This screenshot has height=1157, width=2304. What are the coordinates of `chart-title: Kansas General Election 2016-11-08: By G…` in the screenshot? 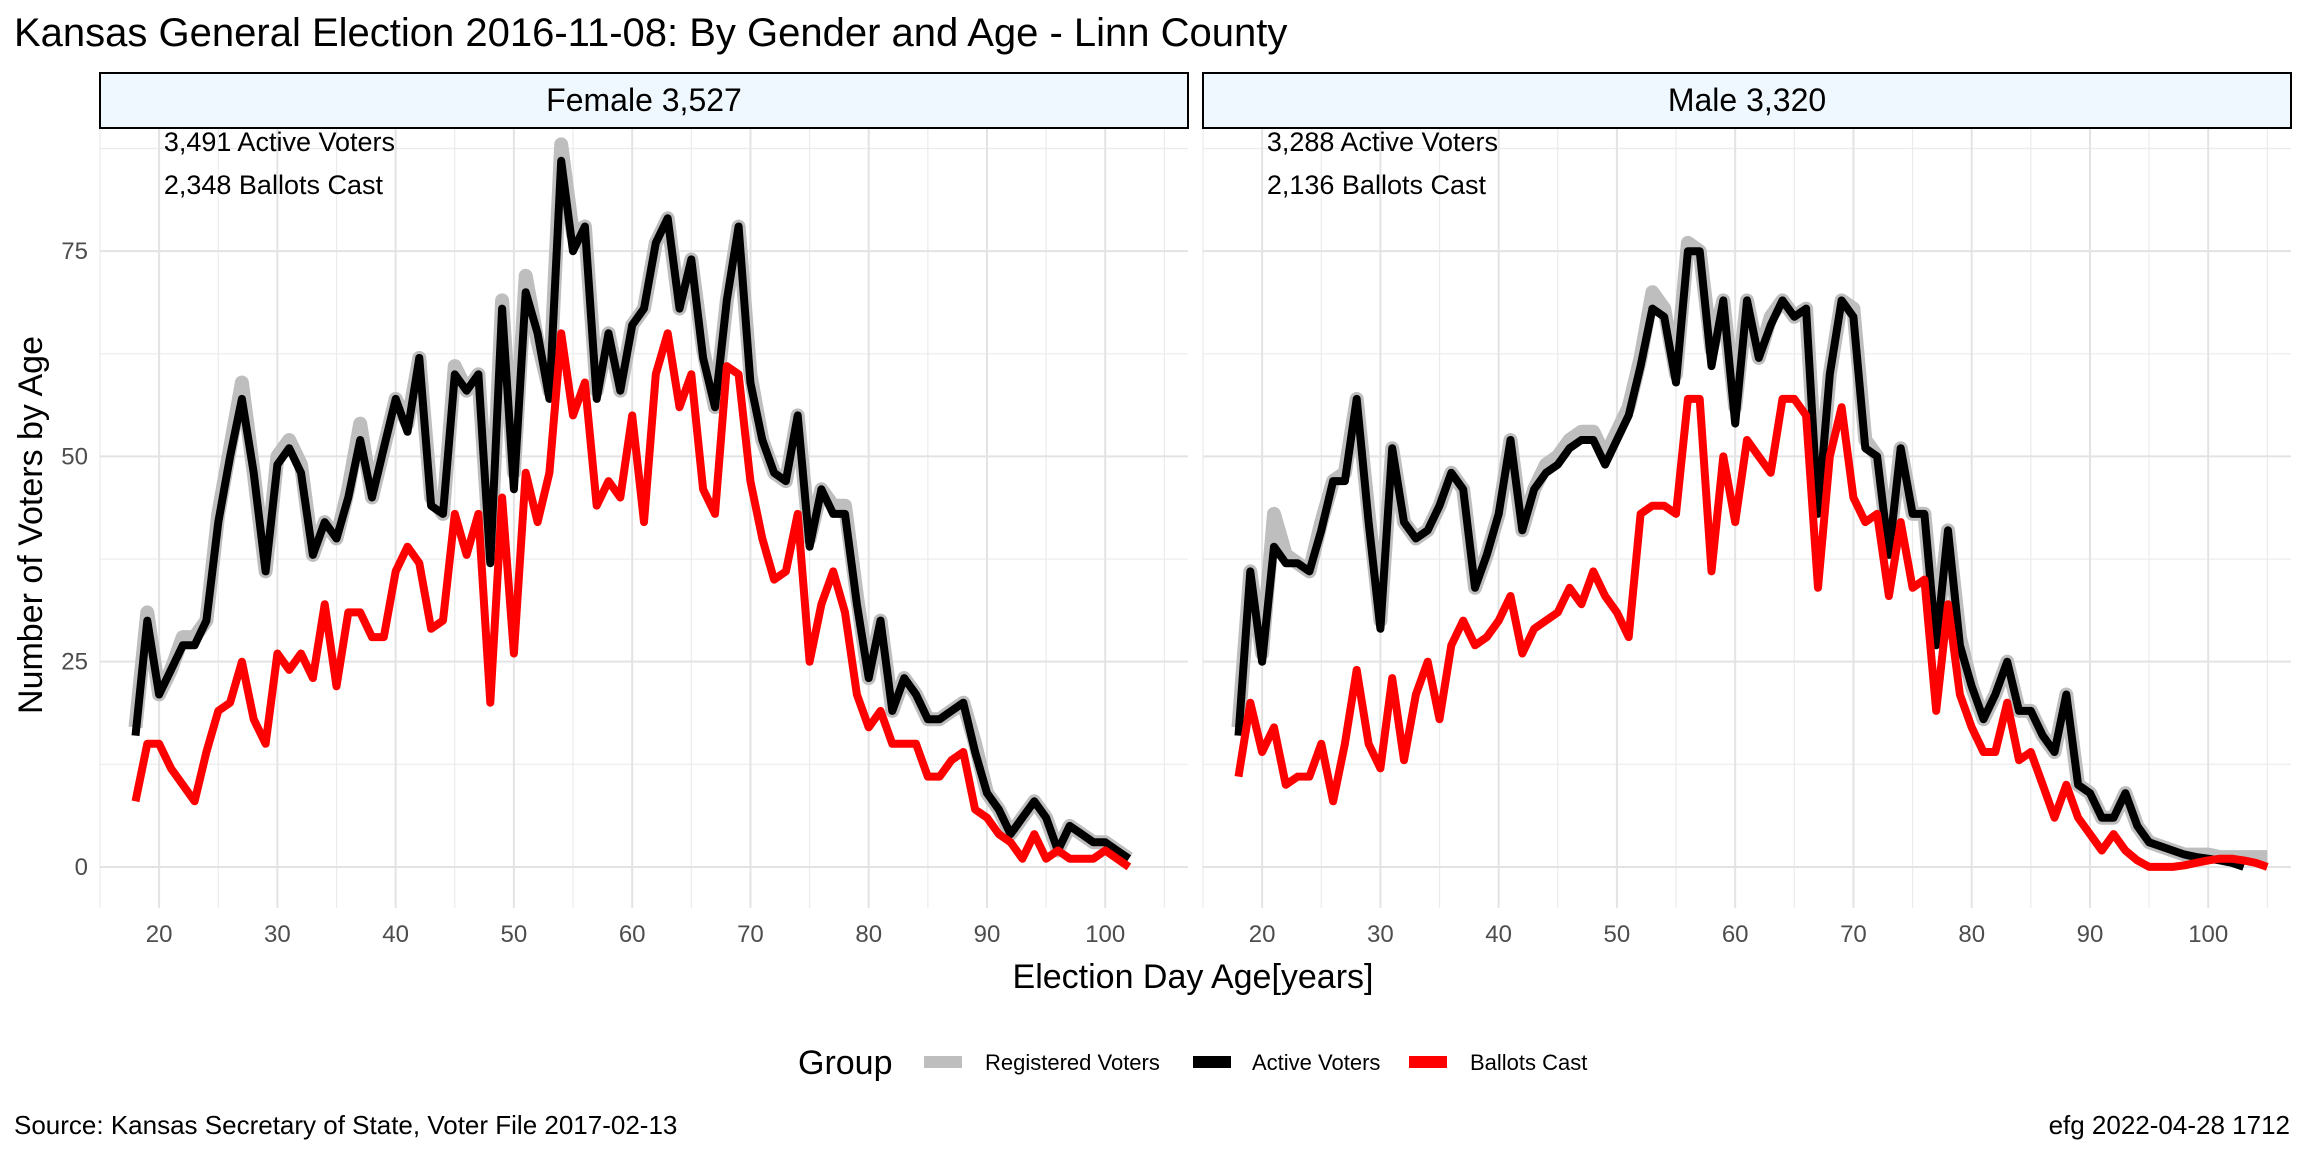 It's located at (650, 33).